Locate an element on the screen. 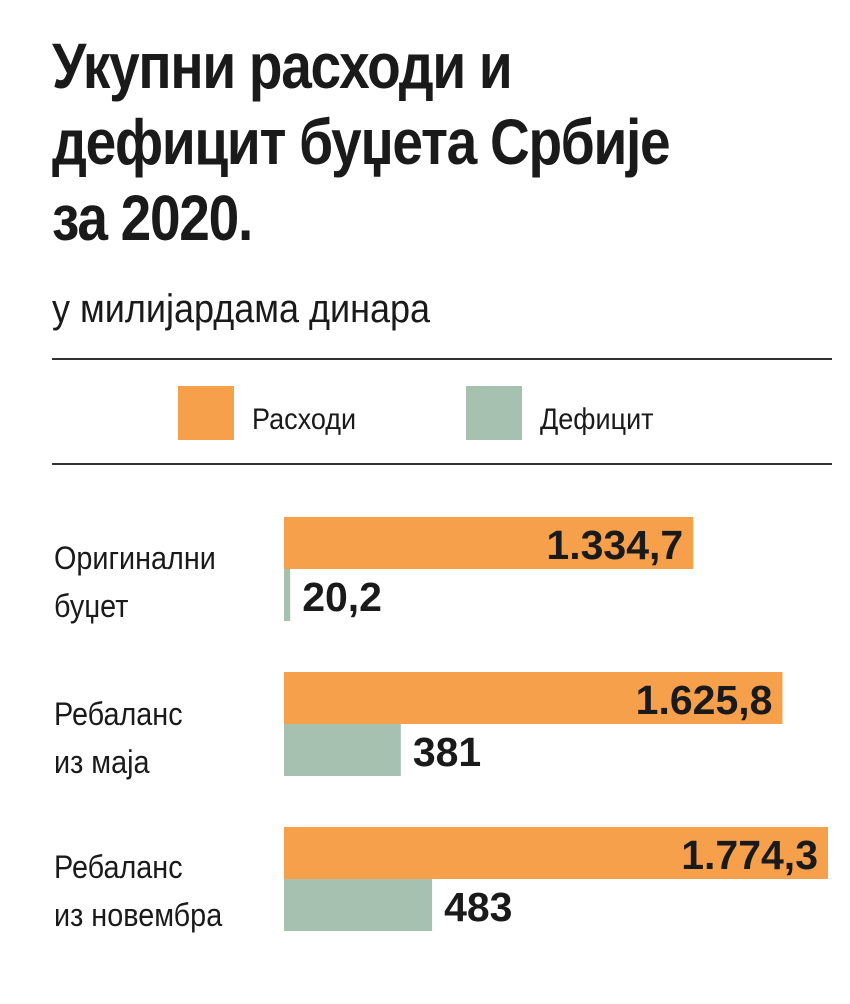  value-label-deficit-1: 20,2 is located at coordinates (342, 597).